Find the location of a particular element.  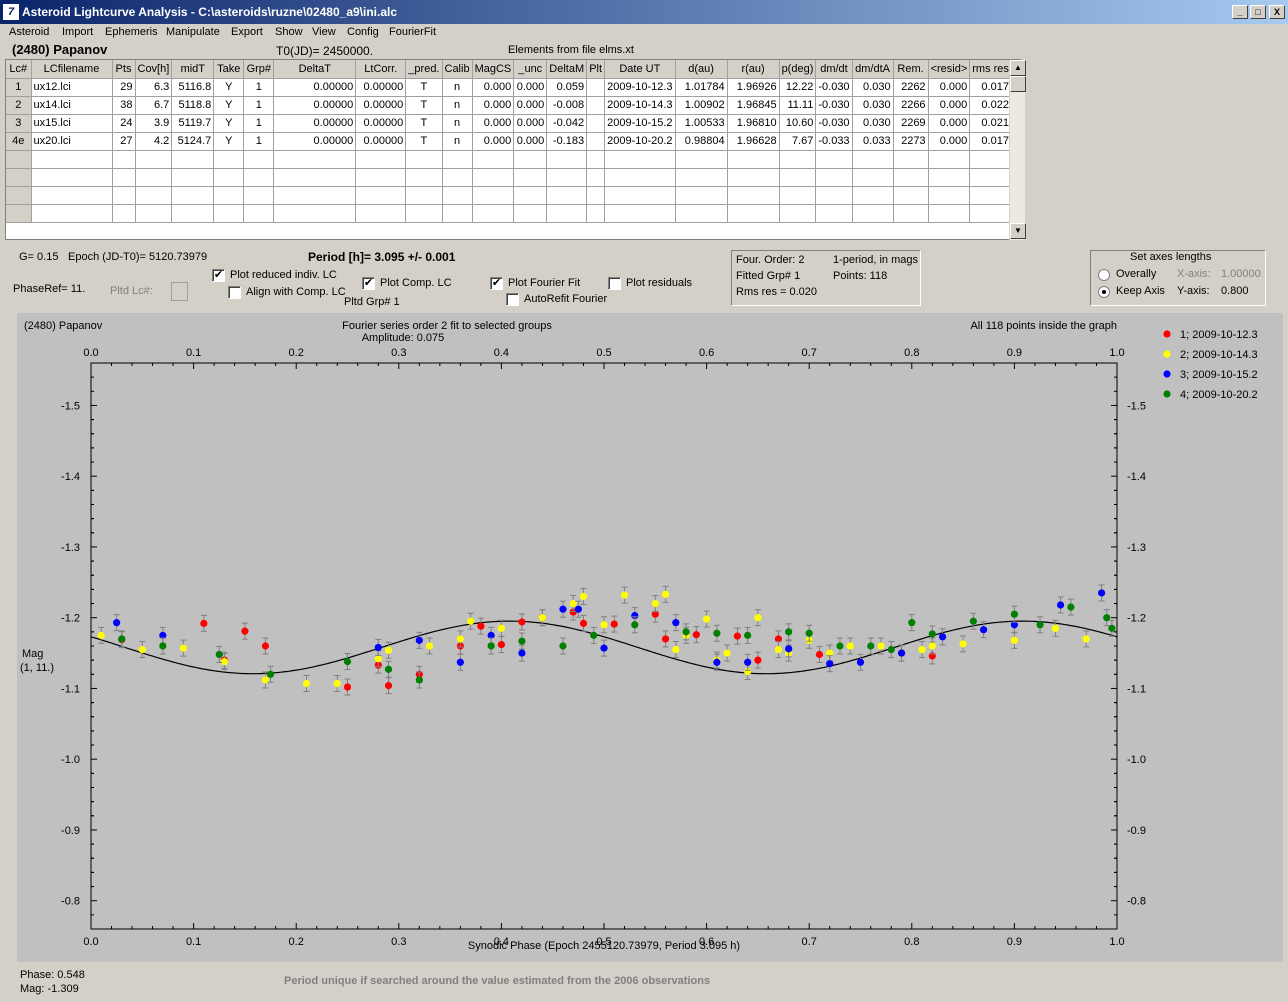

menu-view: View is located at coordinates (324, 32).